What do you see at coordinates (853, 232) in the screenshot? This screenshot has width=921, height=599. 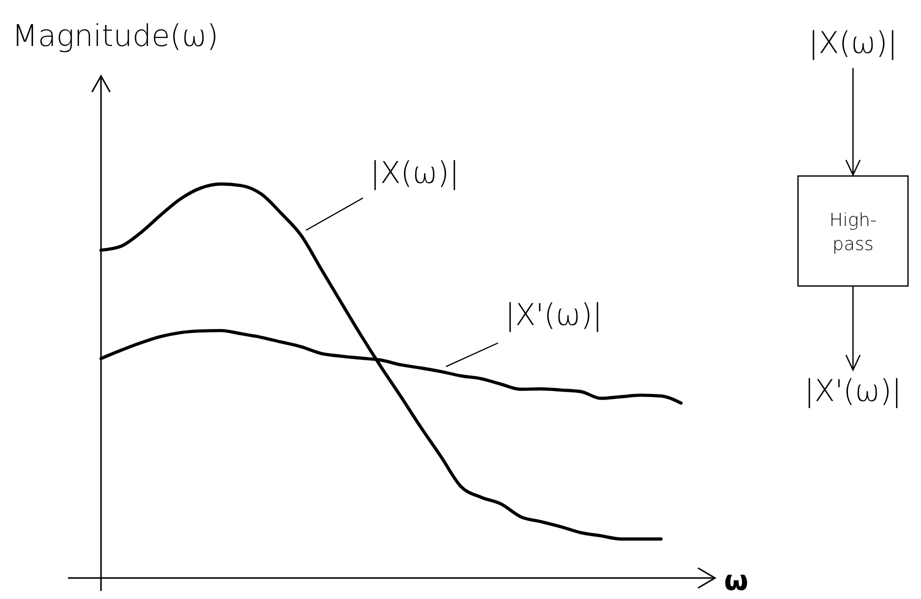 I see `text: High-pass` at bounding box center [853, 232].